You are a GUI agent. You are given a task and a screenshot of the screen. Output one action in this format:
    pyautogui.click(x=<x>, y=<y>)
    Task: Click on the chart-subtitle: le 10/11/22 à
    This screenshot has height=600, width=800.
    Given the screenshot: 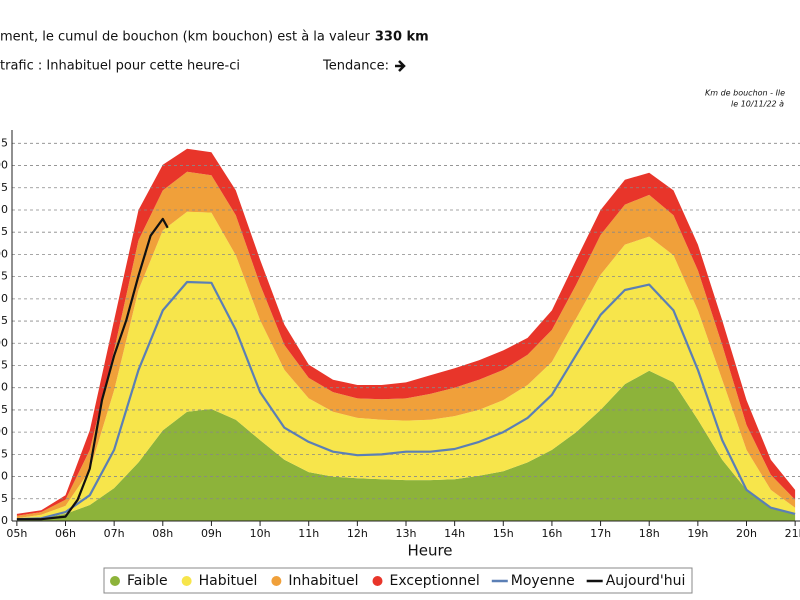 What is the action you would take?
    pyautogui.click(x=757, y=104)
    